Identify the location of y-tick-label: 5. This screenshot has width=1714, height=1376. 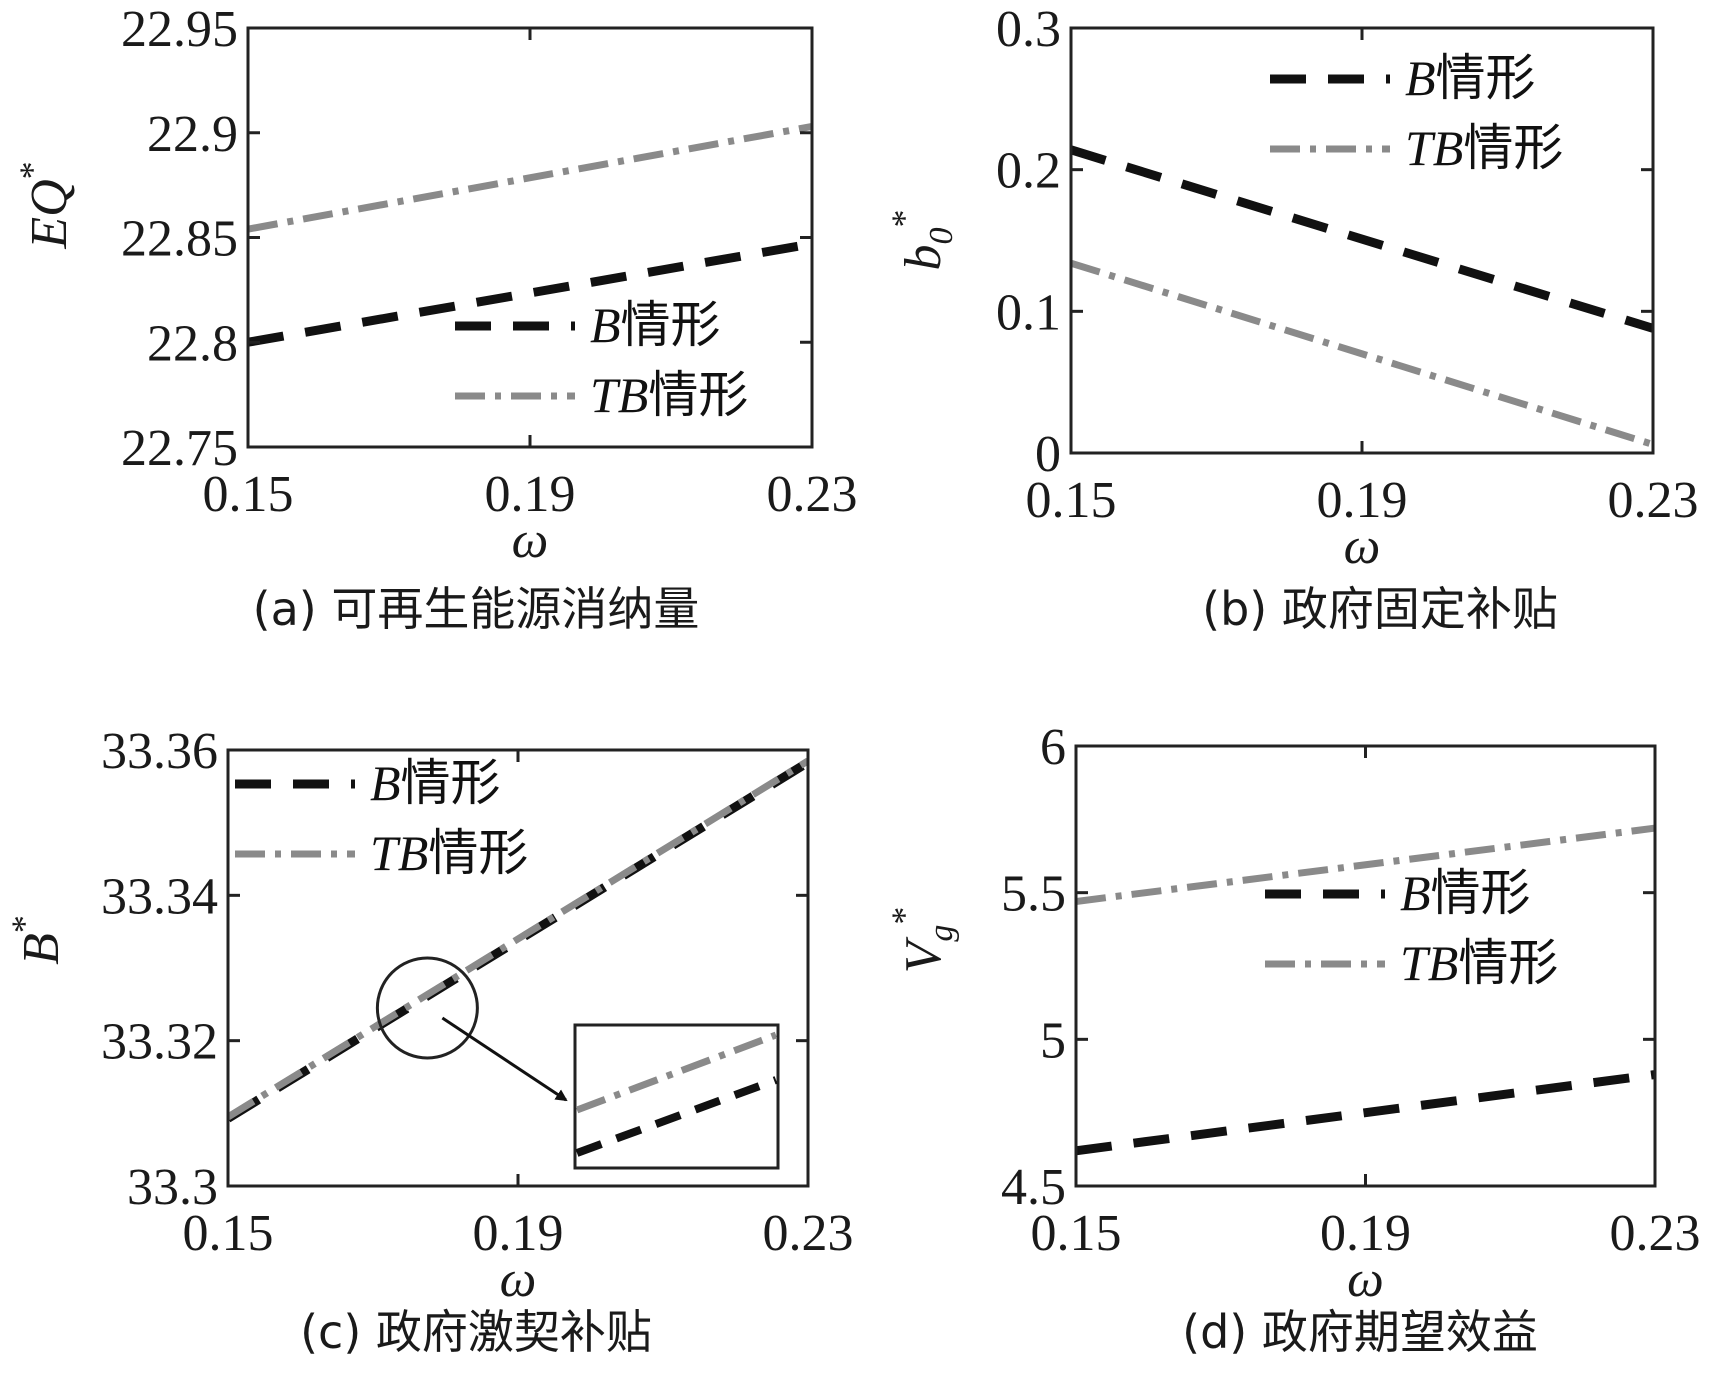
(1053, 1040).